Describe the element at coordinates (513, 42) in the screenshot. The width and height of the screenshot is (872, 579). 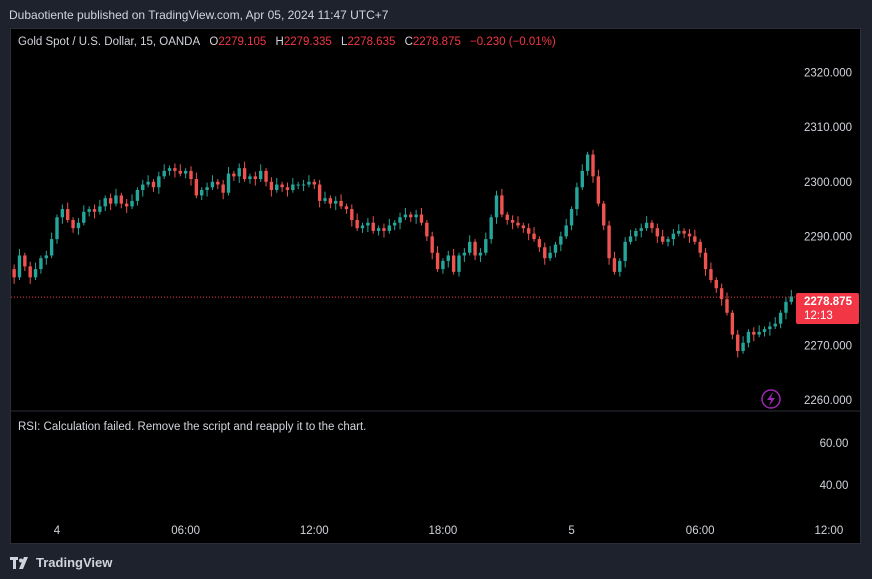
I see `change-value: −0.230 (−0.01%)` at that location.